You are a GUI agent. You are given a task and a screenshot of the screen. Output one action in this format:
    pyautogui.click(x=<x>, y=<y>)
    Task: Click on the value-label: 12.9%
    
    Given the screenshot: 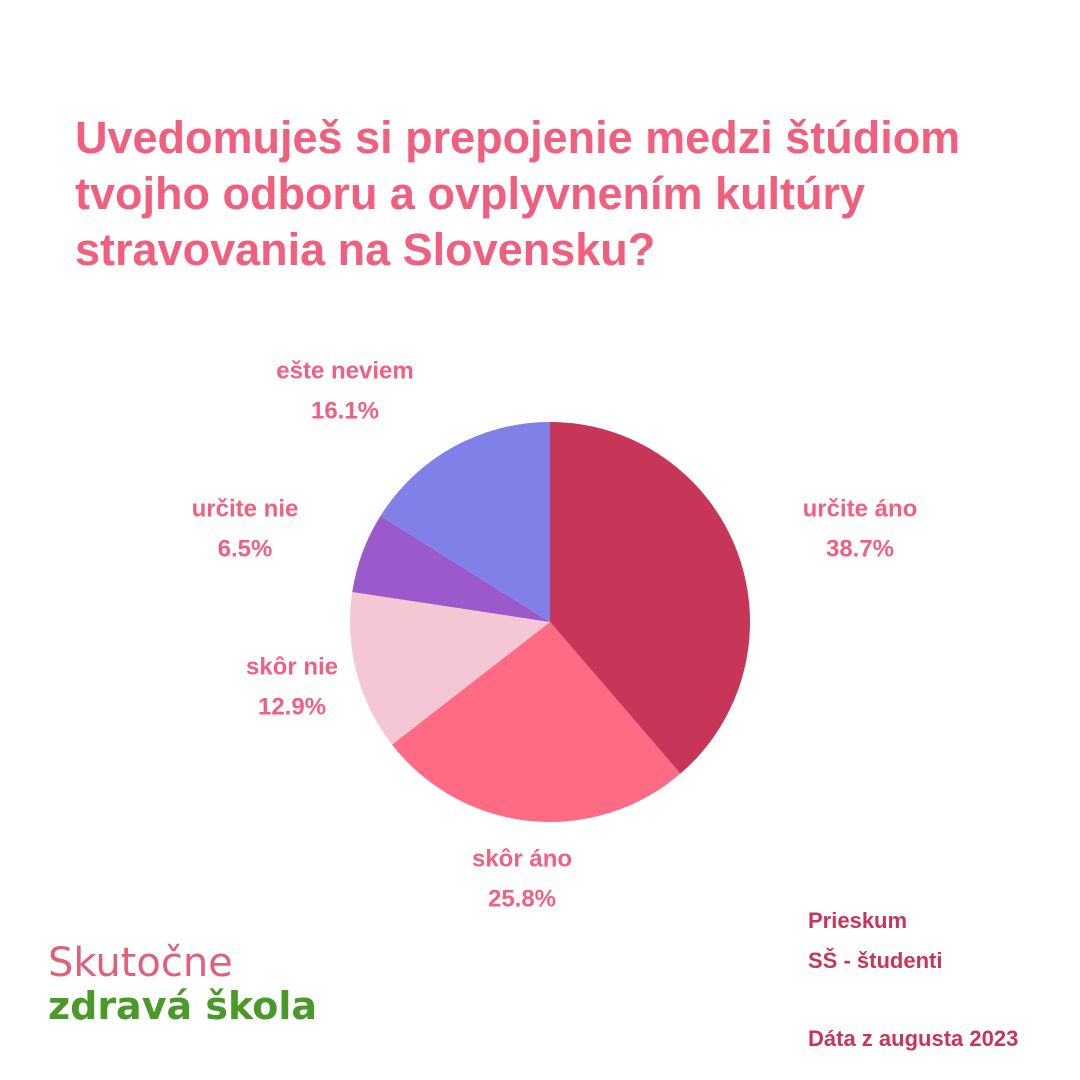 What is the action you would take?
    pyautogui.click(x=292, y=706)
    